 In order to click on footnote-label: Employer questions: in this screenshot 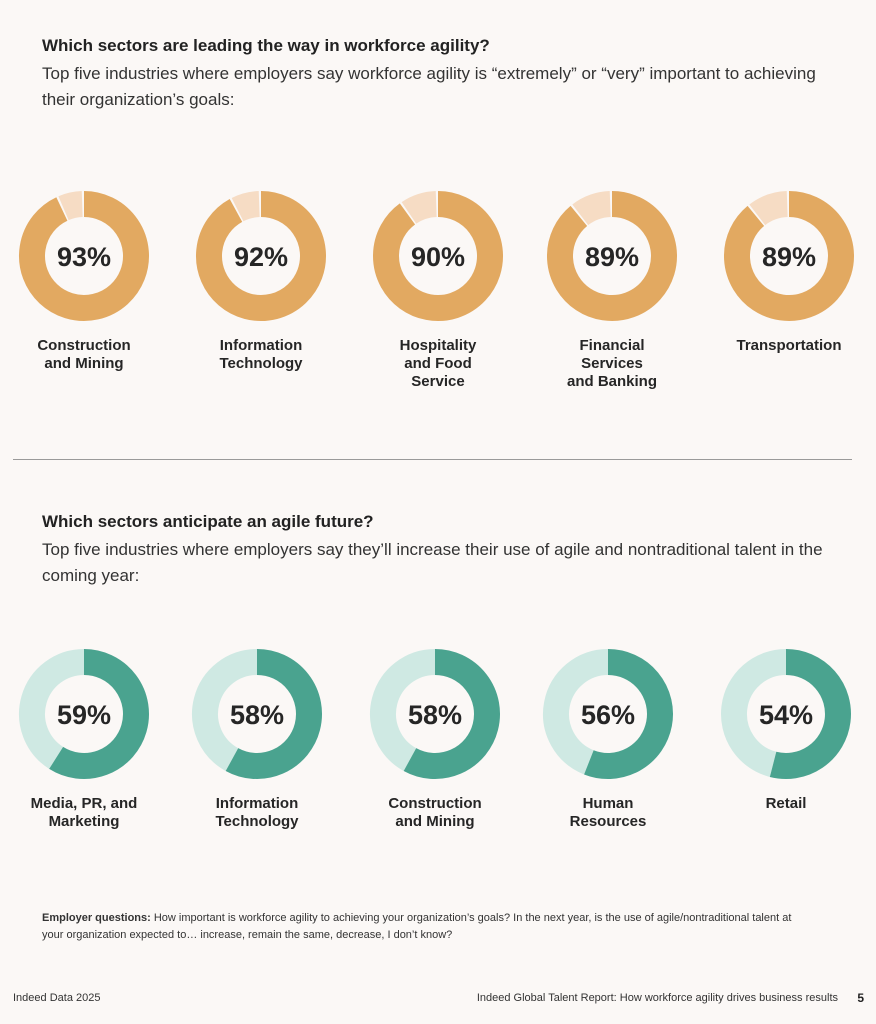, I will do `click(96, 918)`.